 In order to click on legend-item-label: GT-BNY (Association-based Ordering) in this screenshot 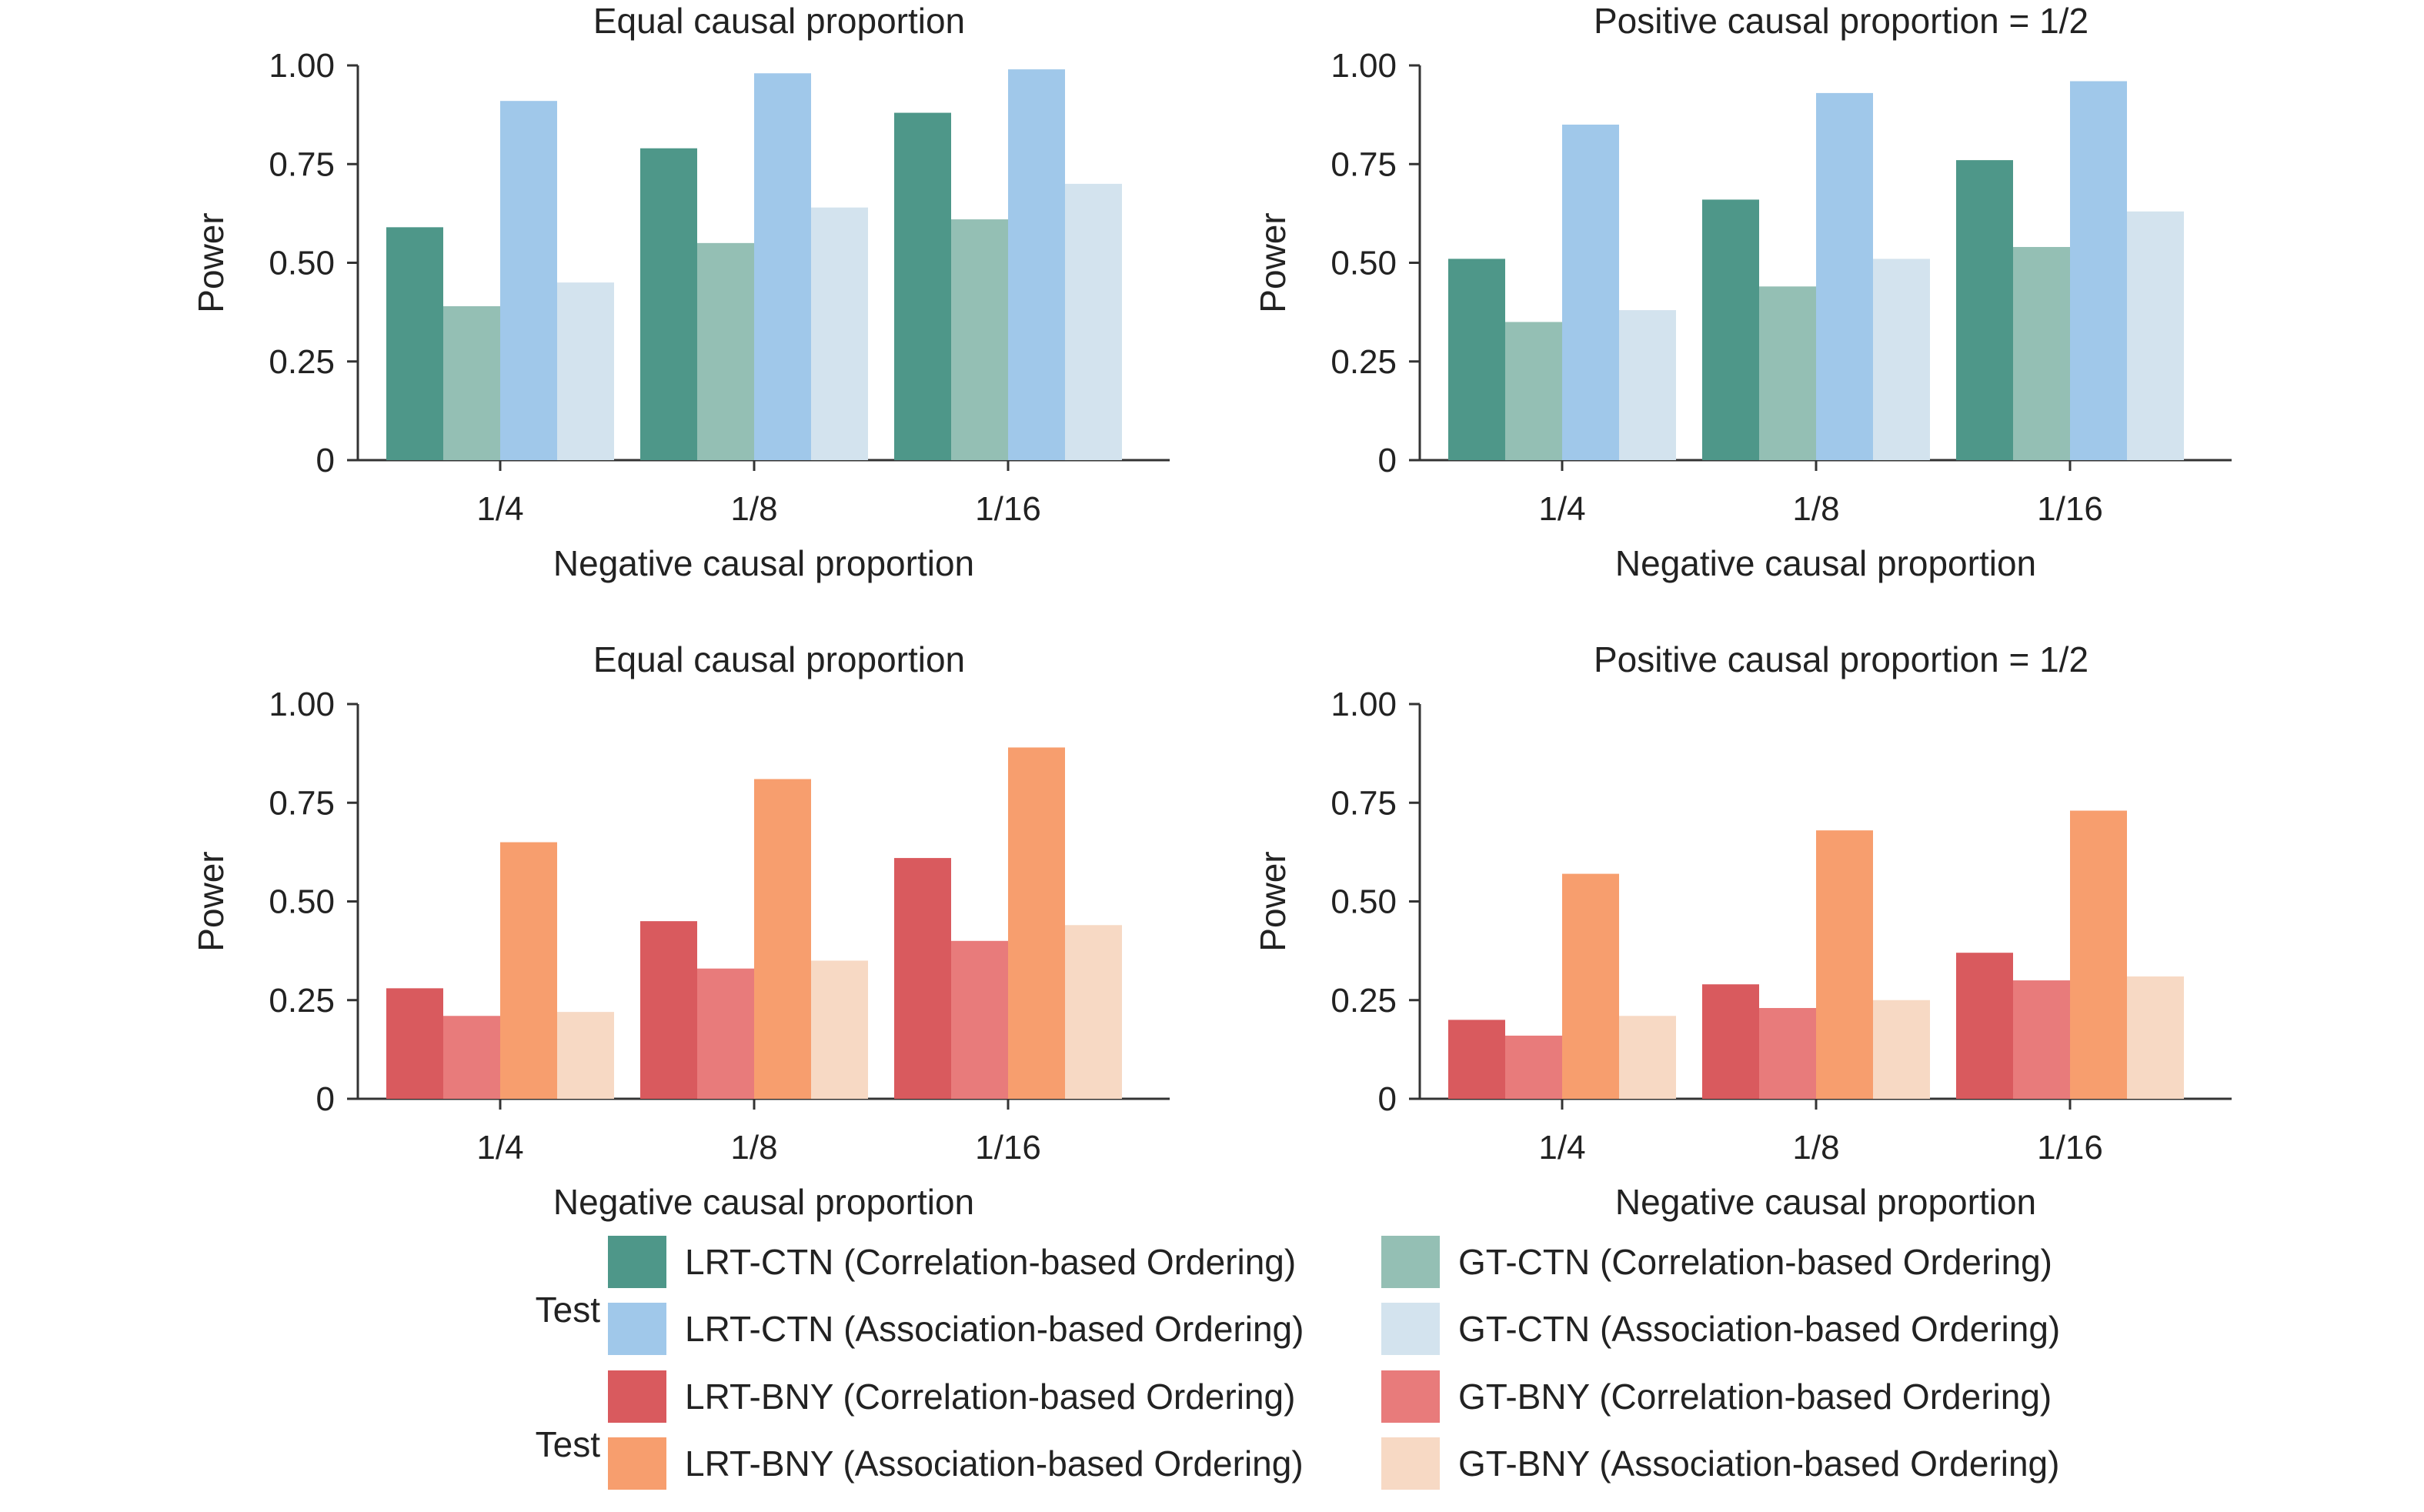, I will do `click(1758, 1464)`.